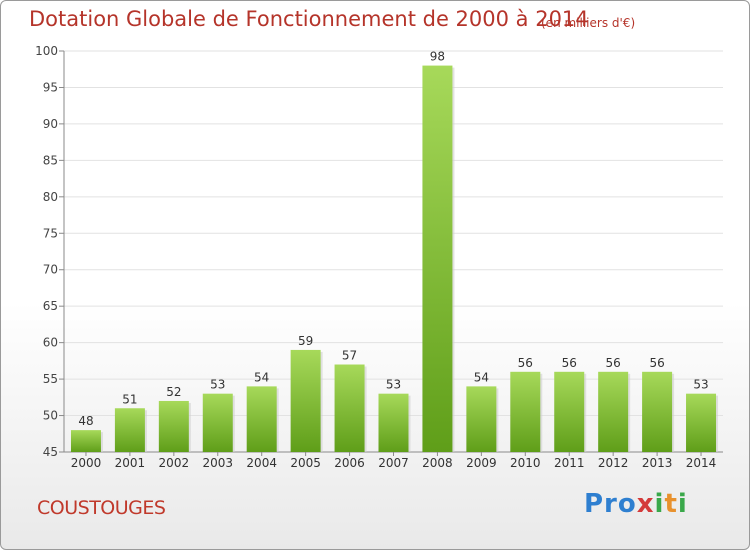 Image resolution: width=750 pixels, height=550 pixels. What do you see at coordinates (217, 463) in the screenshot?
I see `x-tick-label: 2003` at bounding box center [217, 463].